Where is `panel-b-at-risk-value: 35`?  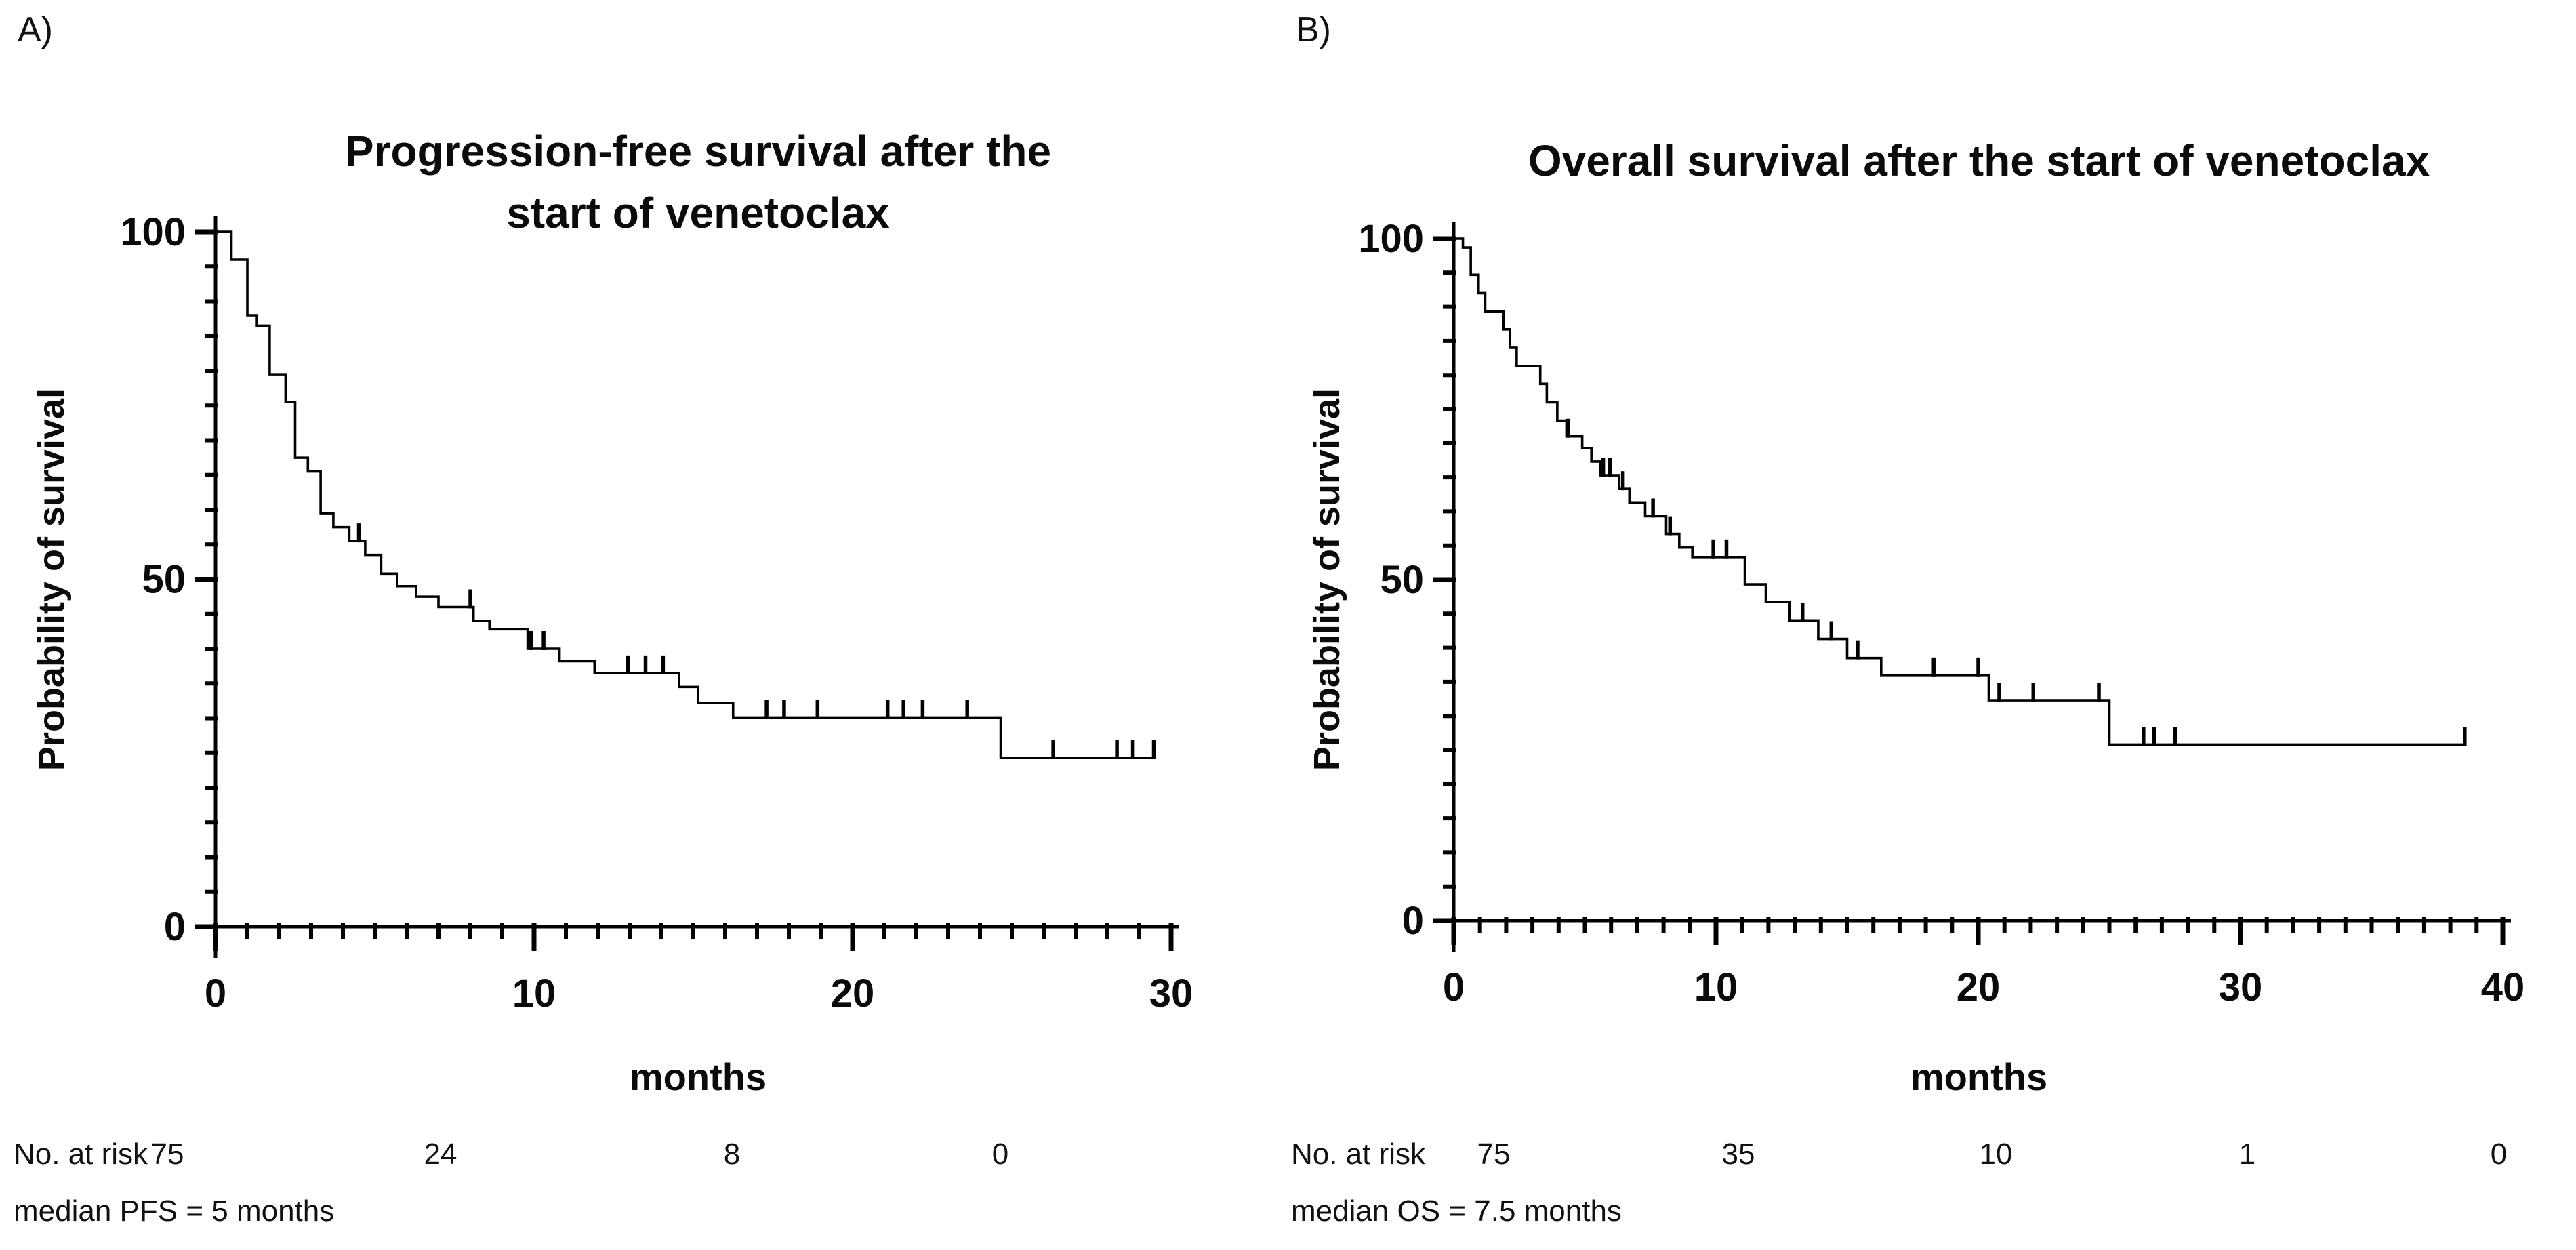 panel-b-at-risk-value: 35 is located at coordinates (1738, 1154).